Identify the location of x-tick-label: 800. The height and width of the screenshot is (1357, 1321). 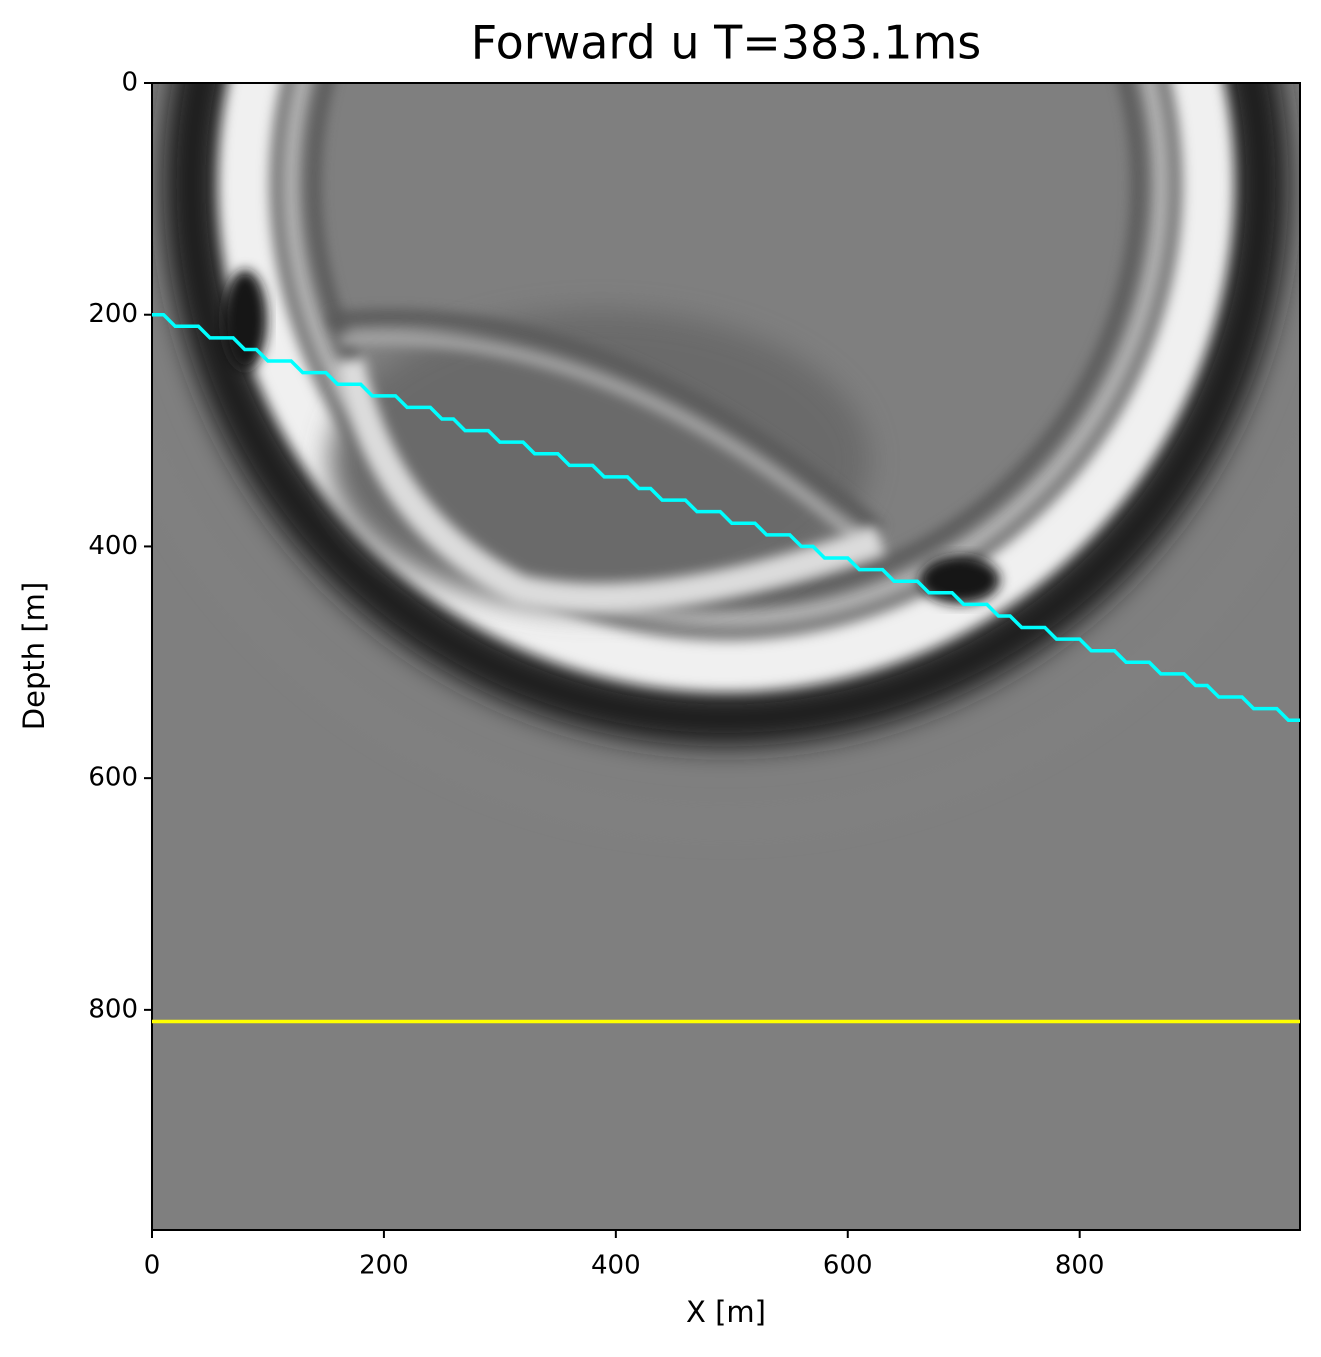
(1080, 1266).